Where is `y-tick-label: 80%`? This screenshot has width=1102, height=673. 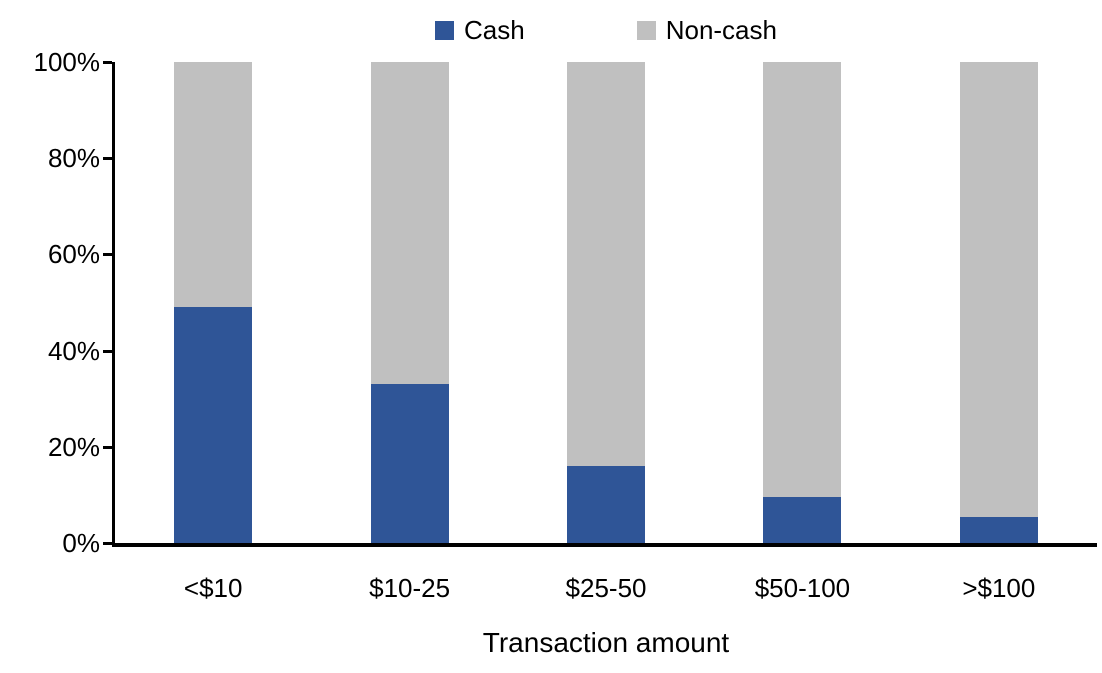
y-tick-label: 80% is located at coordinates (73, 158).